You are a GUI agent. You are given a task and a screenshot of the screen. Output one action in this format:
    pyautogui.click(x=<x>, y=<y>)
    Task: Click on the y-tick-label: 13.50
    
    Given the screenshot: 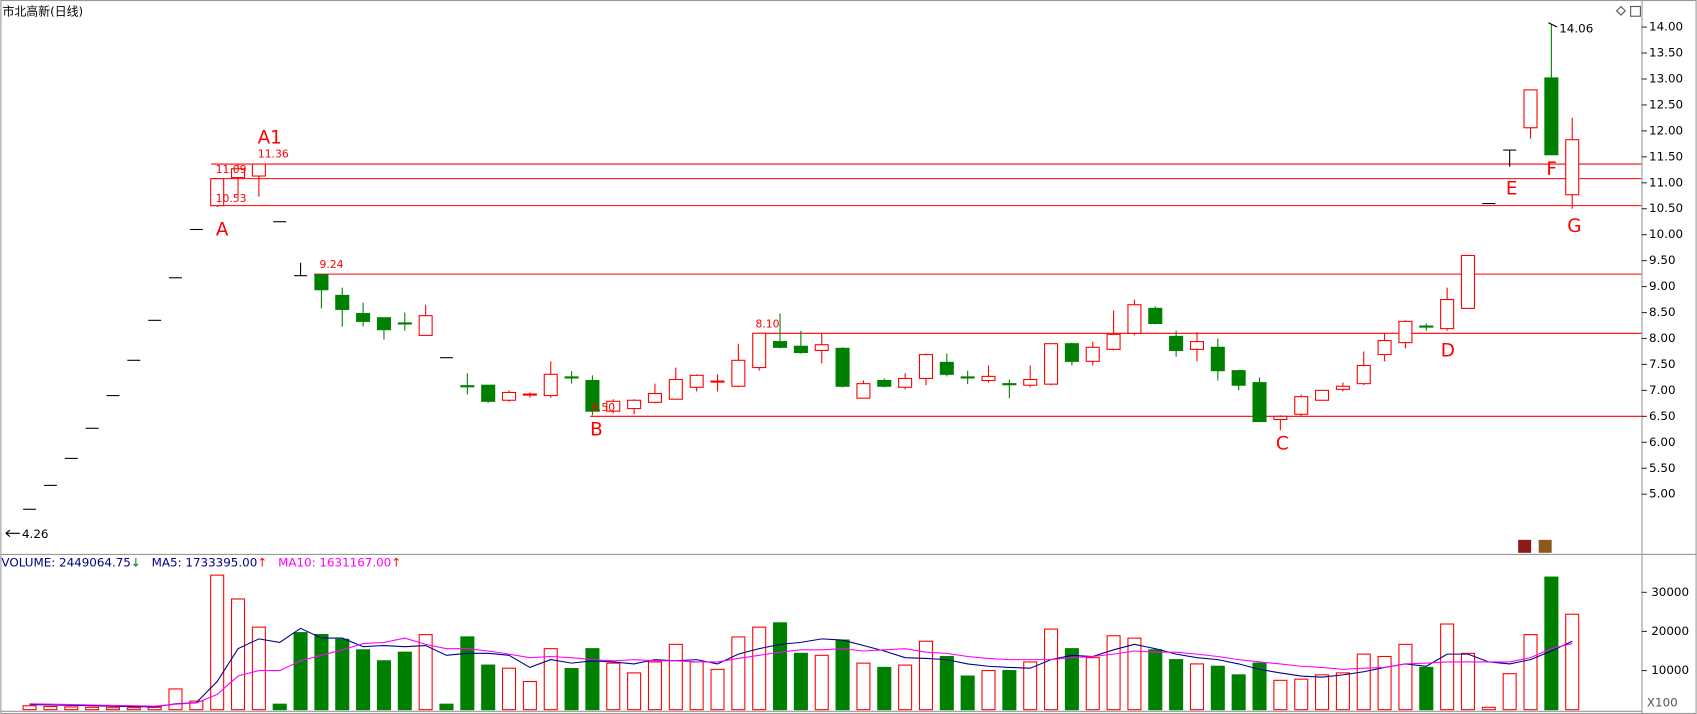 What is the action you would take?
    pyautogui.click(x=1666, y=53)
    